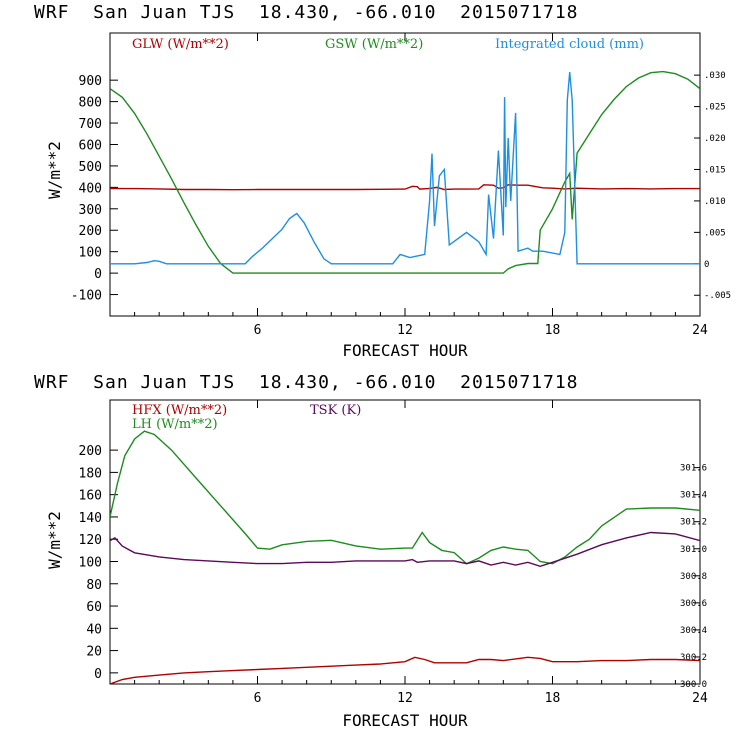 The width and height of the screenshot is (740, 740). What do you see at coordinates (90, 145) in the screenshot?
I see `y-tick-label: 600` at bounding box center [90, 145].